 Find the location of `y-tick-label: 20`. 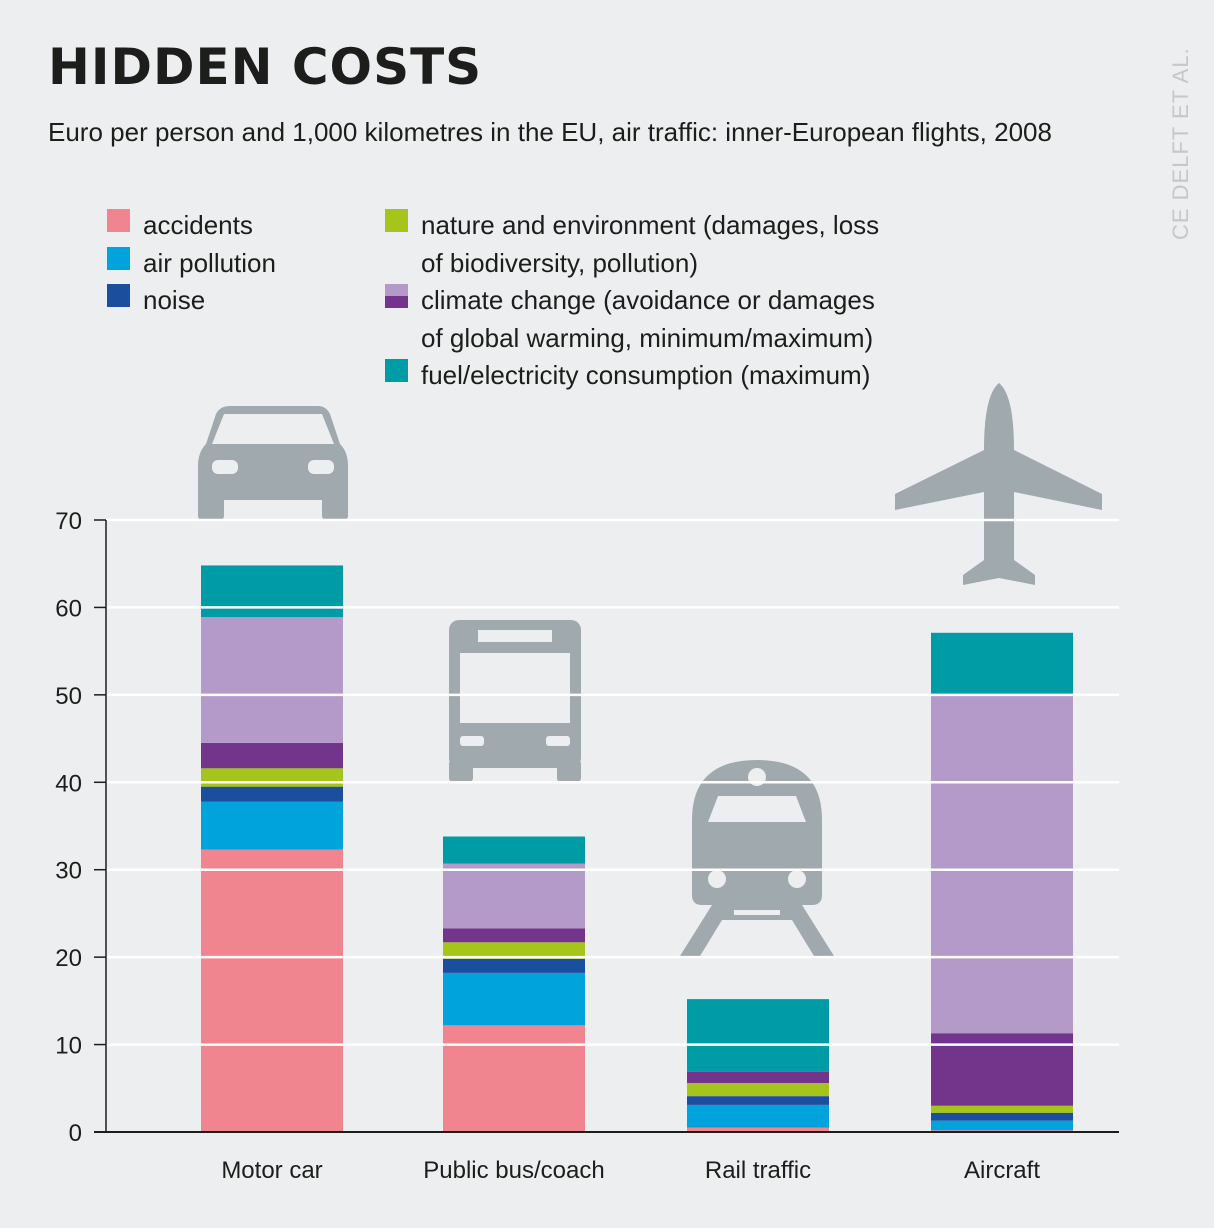

y-tick-label: 20 is located at coordinates (68, 958).